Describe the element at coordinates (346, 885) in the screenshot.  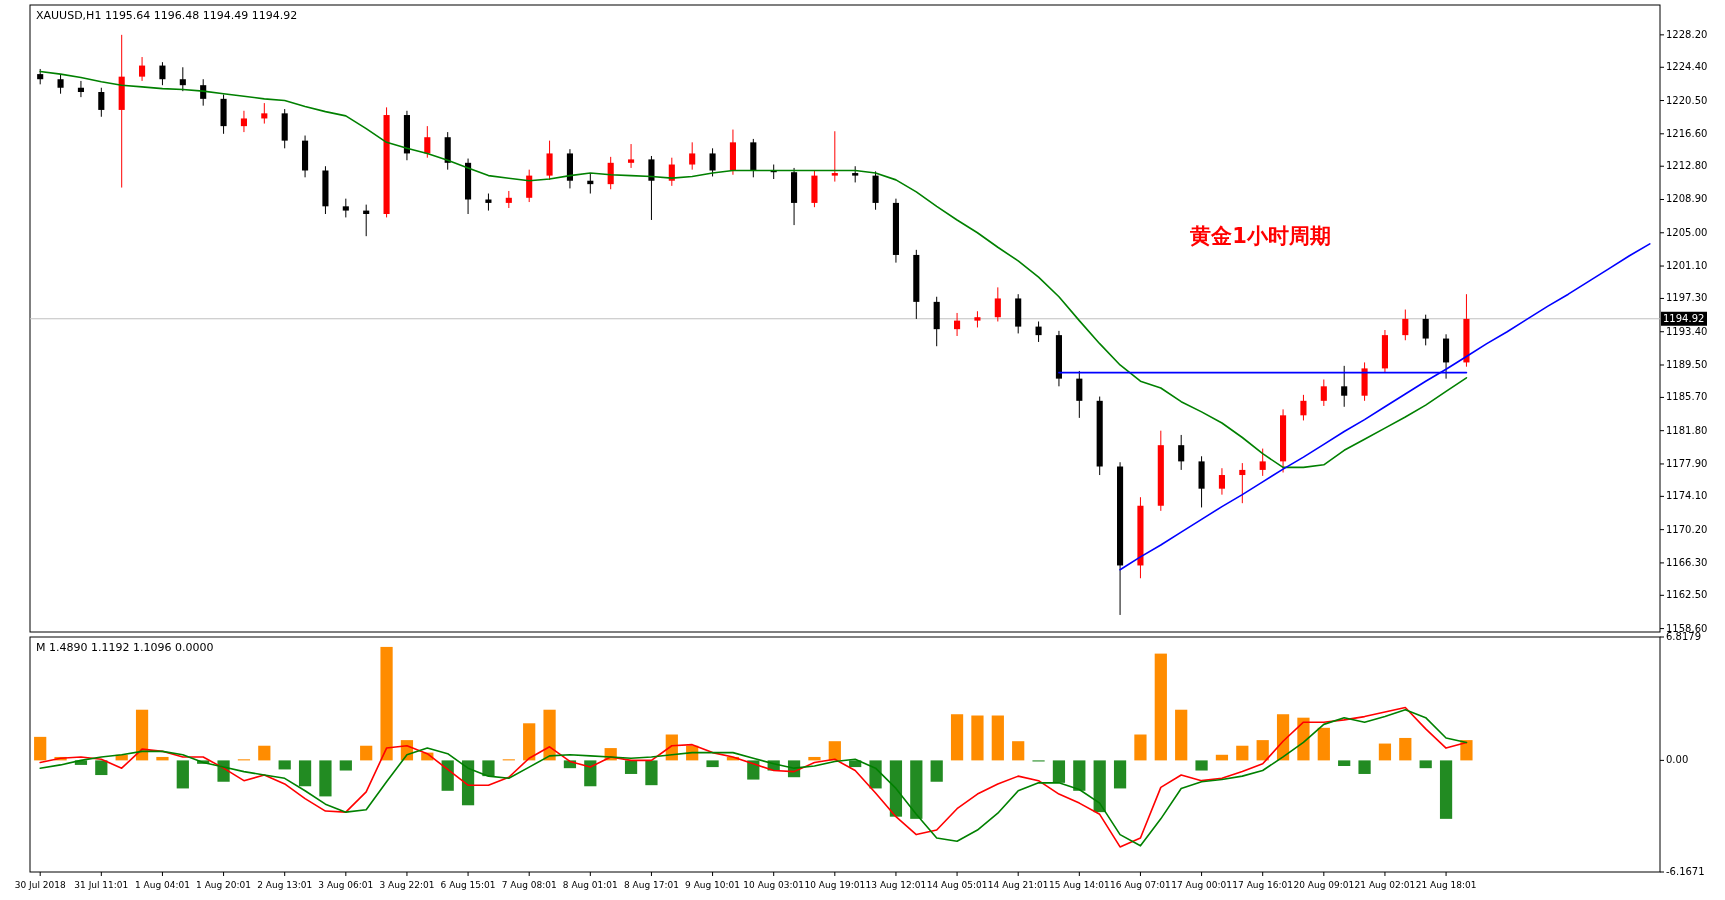
I see `x-tick-label: 3 Aug 06:01` at that location.